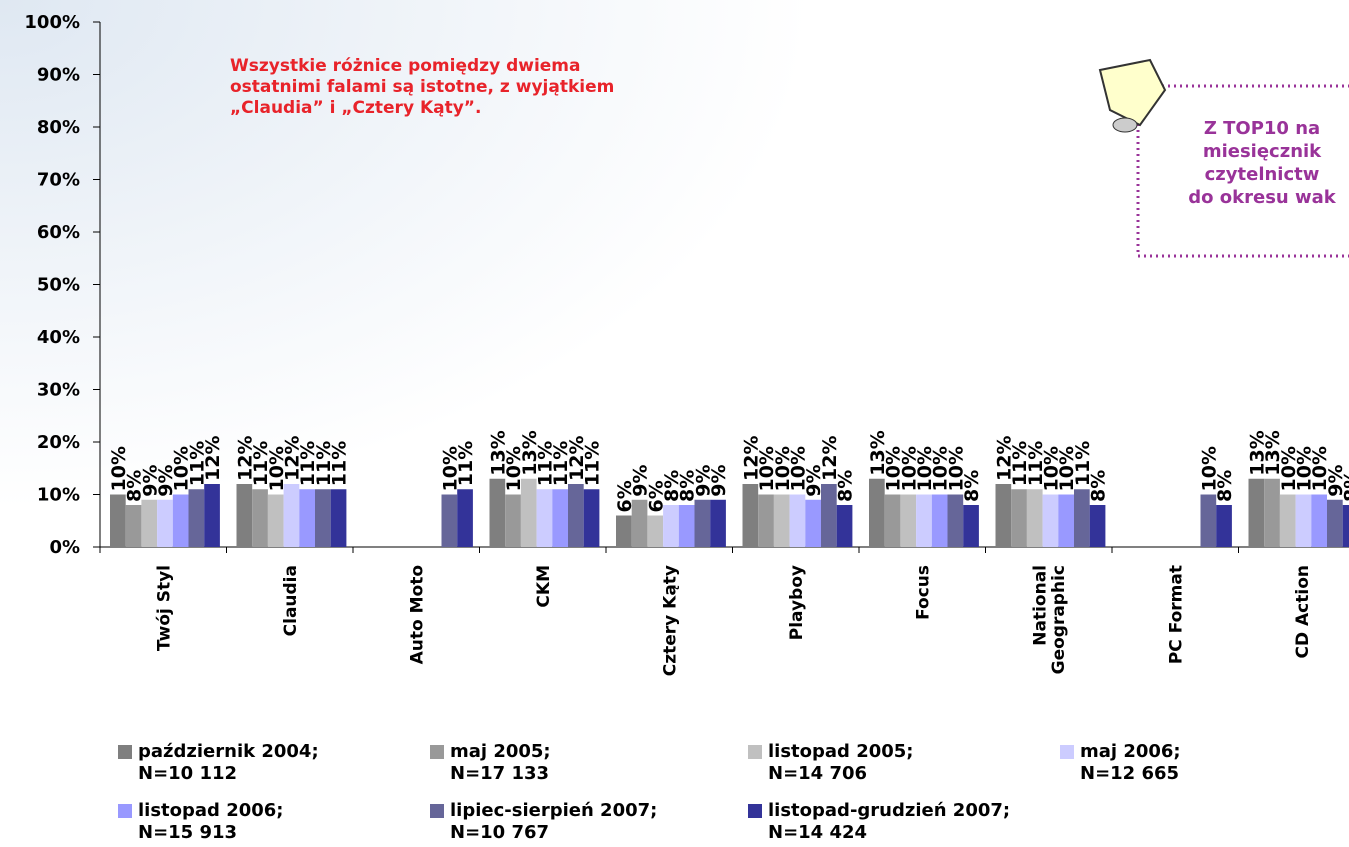  What do you see at coordinates (1049, 619) in the screenshot?
I see `x-tick-label: NationalGeographic` at bounding box center [1049, 619].